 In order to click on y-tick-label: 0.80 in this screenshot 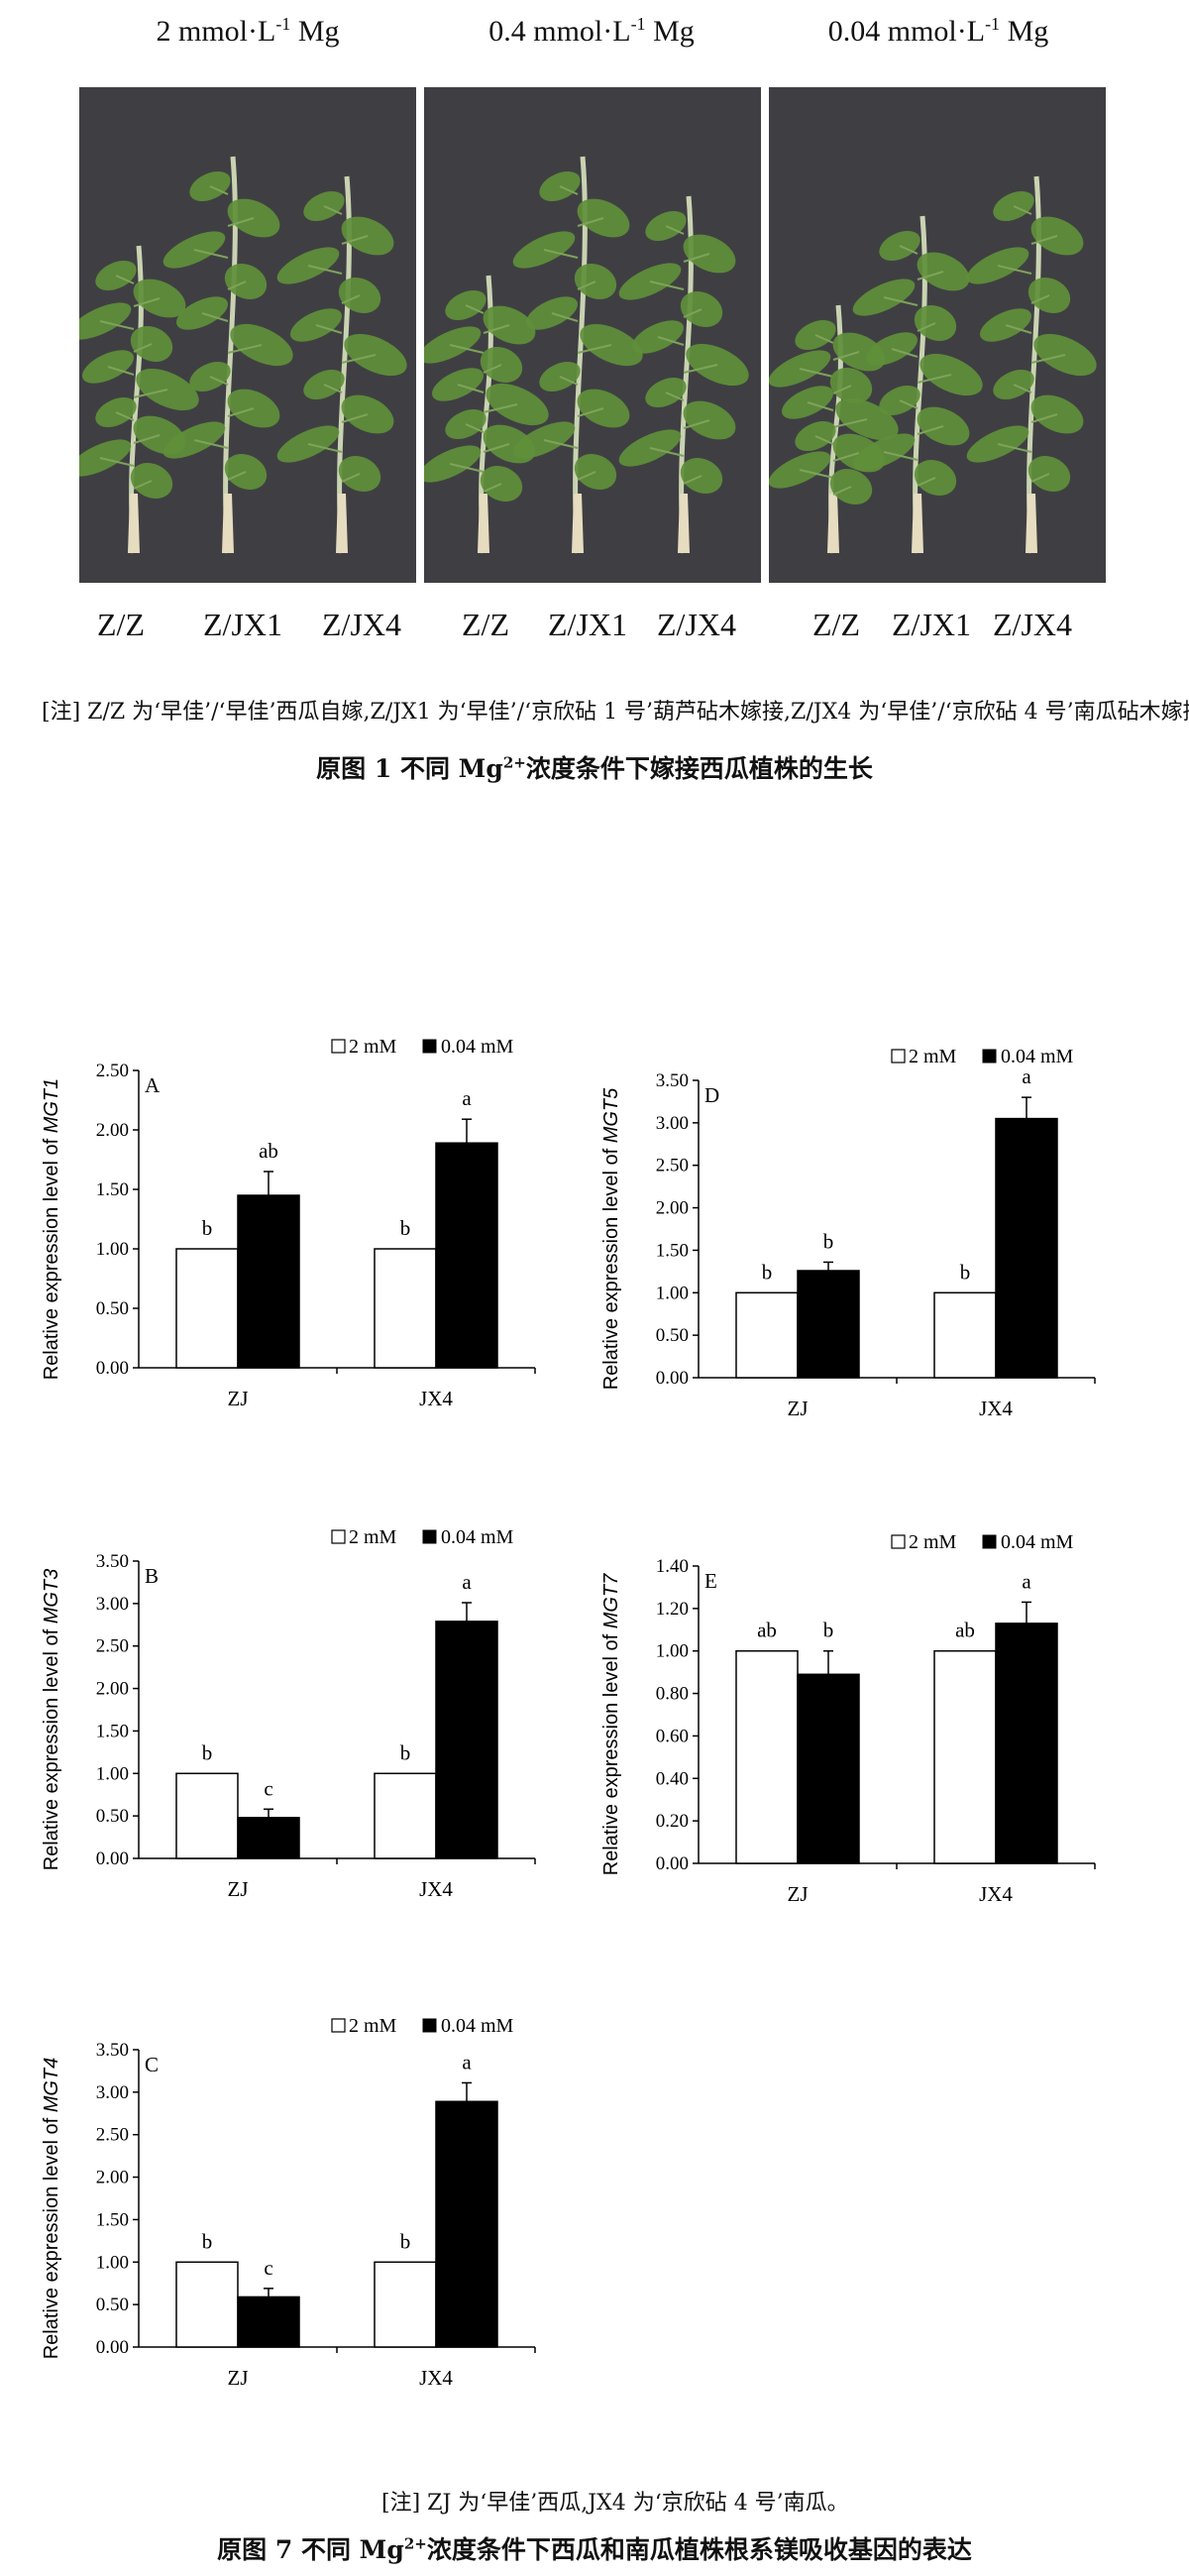, I will do `click(672, 1694)`.